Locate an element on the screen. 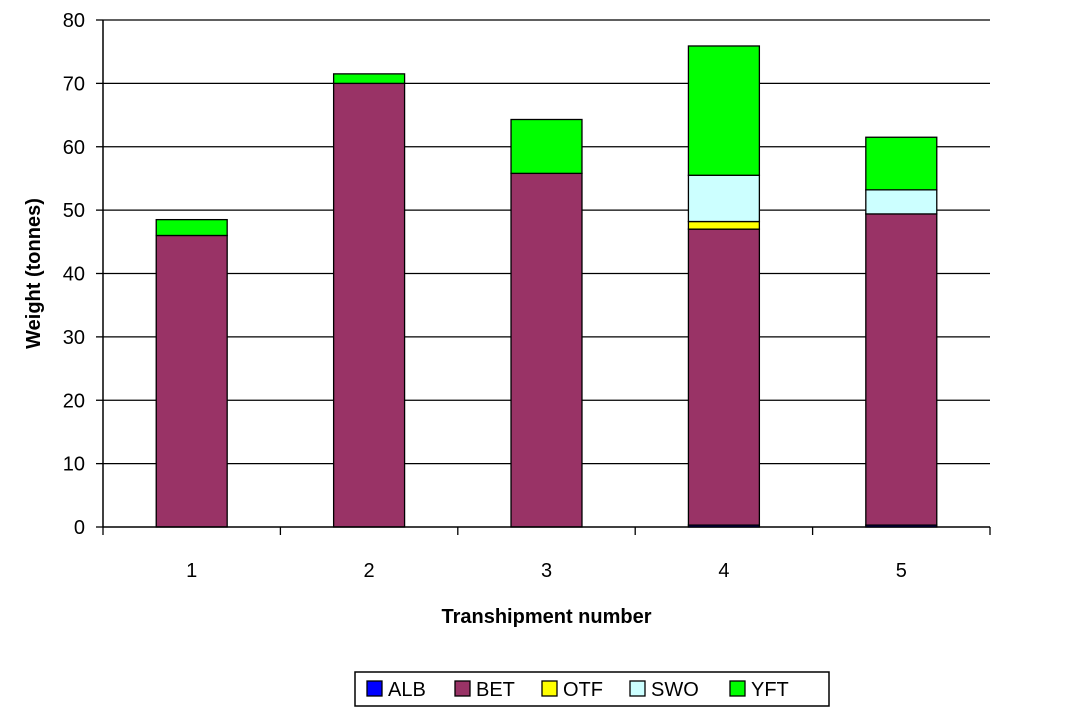  x-tick-label: 1 is located at coordinates (191, 571).